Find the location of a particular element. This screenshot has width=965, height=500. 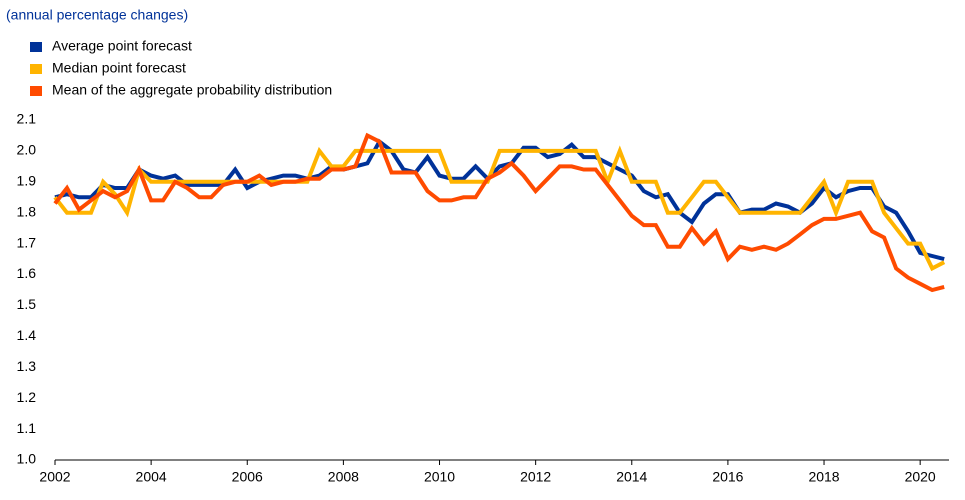

x-tick-label: 2012 is located at coordinates (535, 477).